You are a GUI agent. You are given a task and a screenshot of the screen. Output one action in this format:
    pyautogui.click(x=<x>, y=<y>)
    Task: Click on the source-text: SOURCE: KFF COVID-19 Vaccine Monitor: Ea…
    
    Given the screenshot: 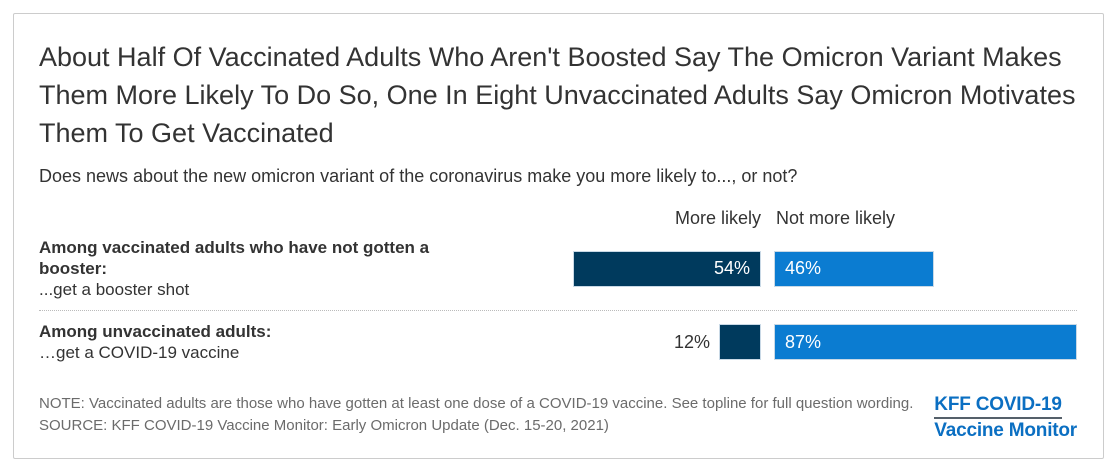 What is the action you would take?
    pyautogui.click(x=324, y=425)
    